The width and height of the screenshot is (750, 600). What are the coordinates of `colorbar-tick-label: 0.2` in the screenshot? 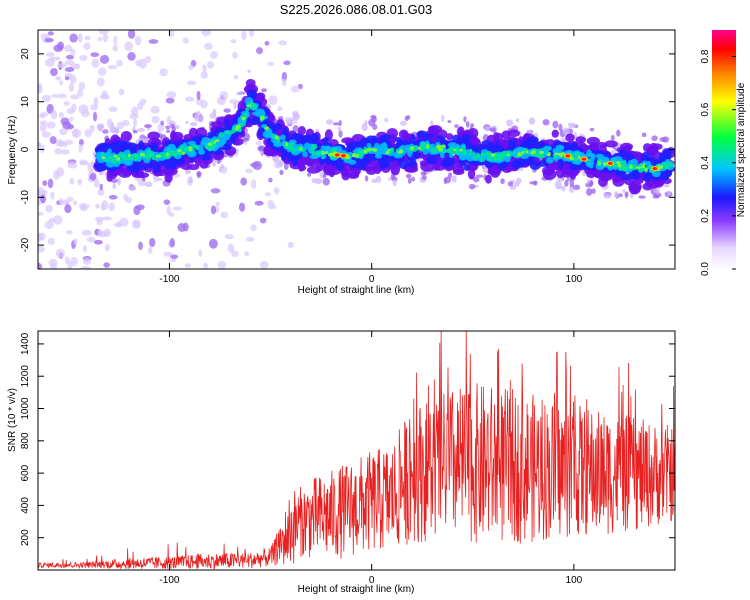 It's located at (705, 216).